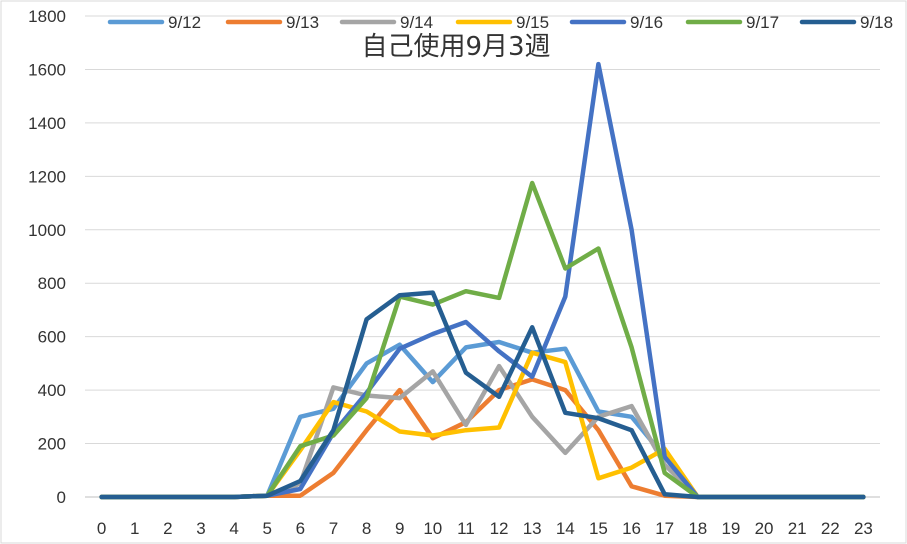  Describe the element at coordinates (697, 528) in the screenshot. I see `x-tick-label: 18` at that location.